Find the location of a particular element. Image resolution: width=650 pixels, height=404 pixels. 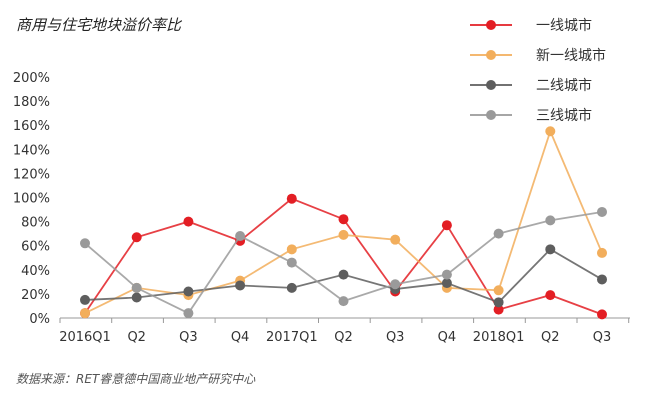

legend-label: 新一线城市 is located at coordinates (571, 55).